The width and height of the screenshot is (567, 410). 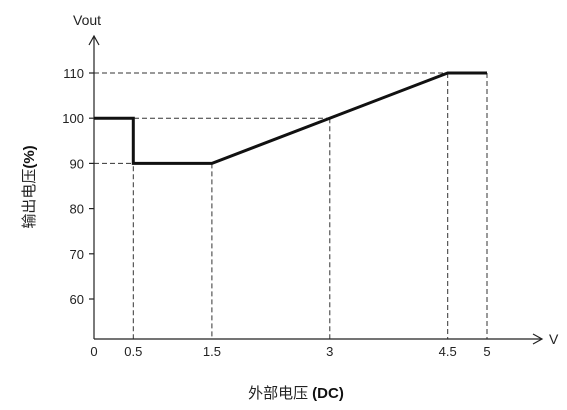 I want to click on x-tick-label: 0.5, so click(x=133, y=351).